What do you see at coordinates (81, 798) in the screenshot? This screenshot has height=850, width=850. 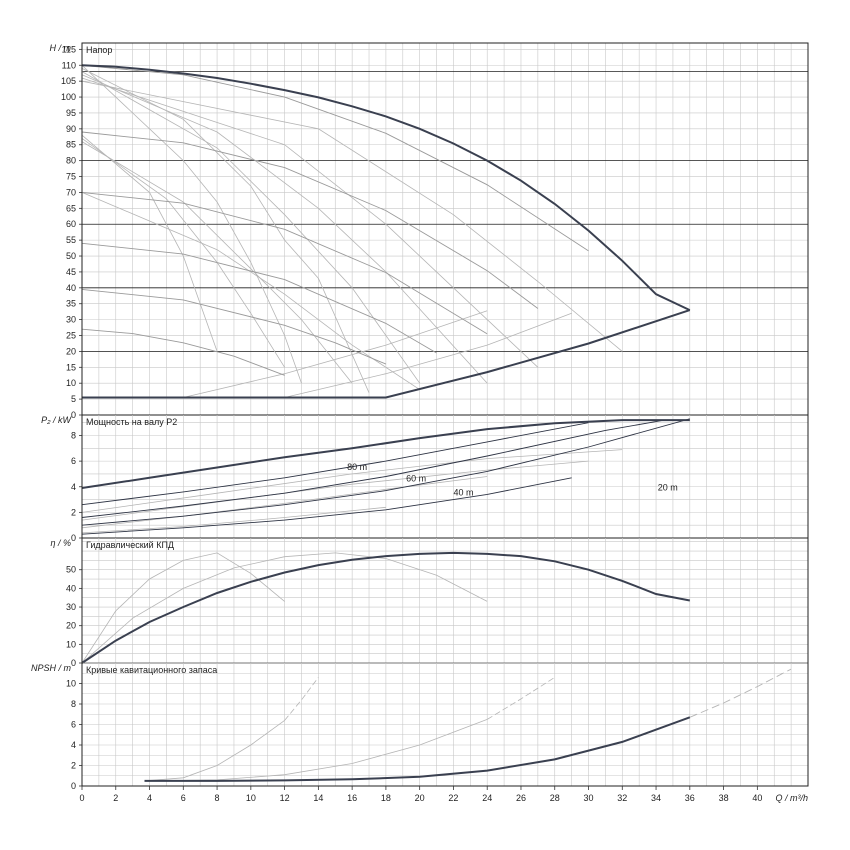 I see `x-tick-label: 0` at bounding box center [81, 798].